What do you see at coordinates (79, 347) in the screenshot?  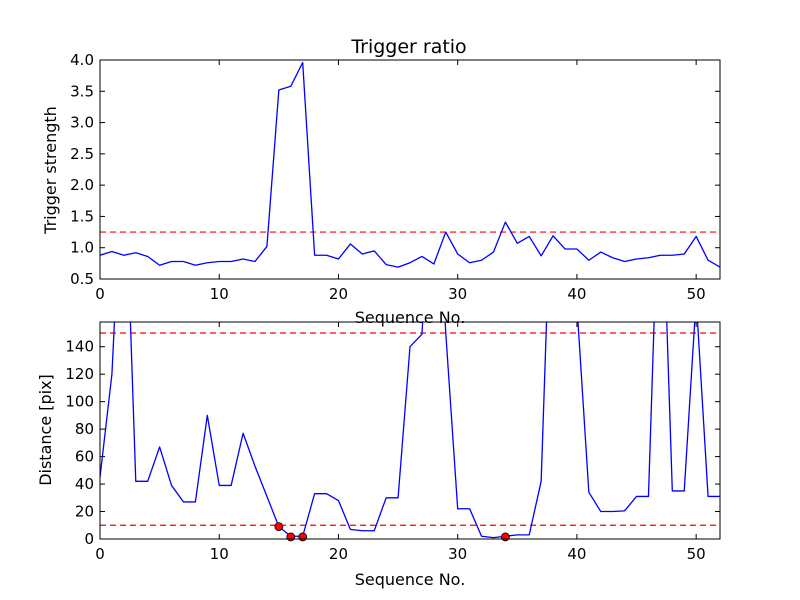 I see `y-tick-label: 140` at bounding box center [79, 347].